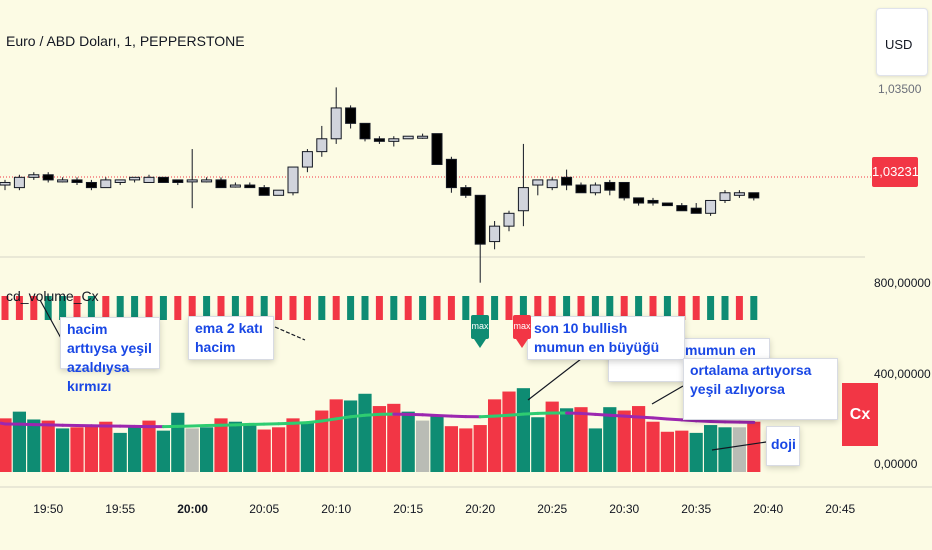 This screenshot has height=550, width=932. Describe the element at coordinates (840, 509) in the screenshot. I see `time-axis-label: 20:45` at that location.